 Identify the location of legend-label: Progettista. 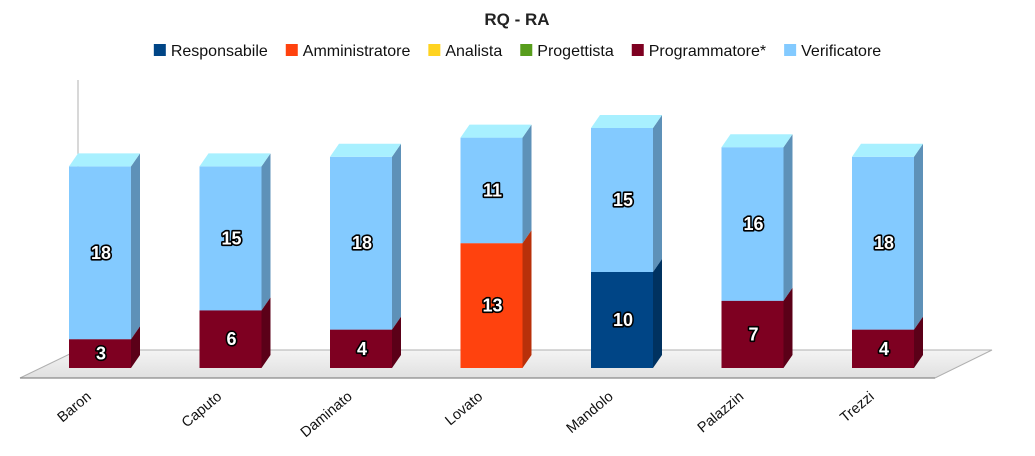
(575, 51).